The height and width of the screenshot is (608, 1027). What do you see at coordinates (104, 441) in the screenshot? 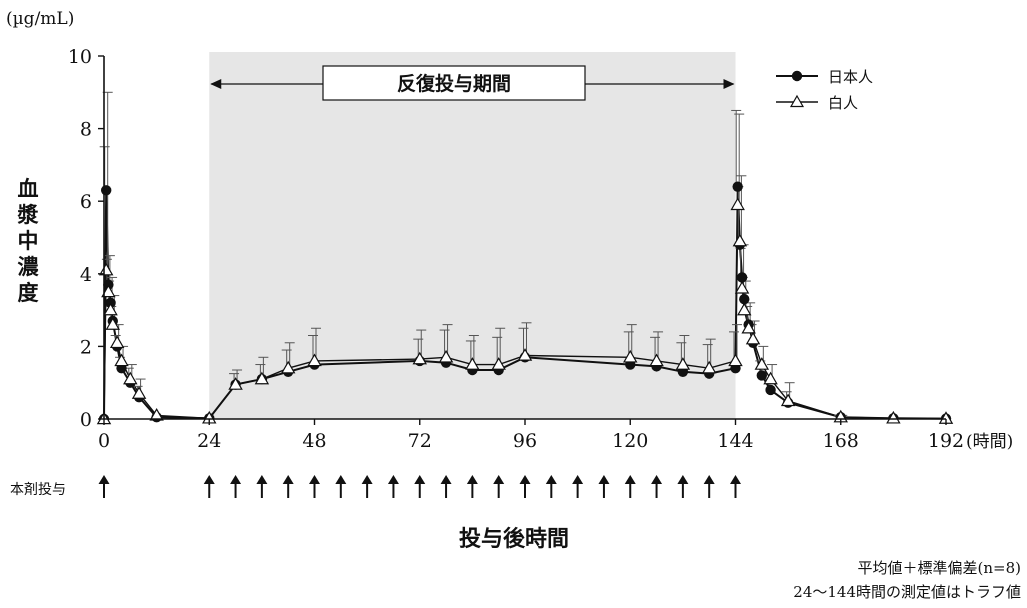
I see `x-tick-label-0: 0` at bounding box center [104, 441].